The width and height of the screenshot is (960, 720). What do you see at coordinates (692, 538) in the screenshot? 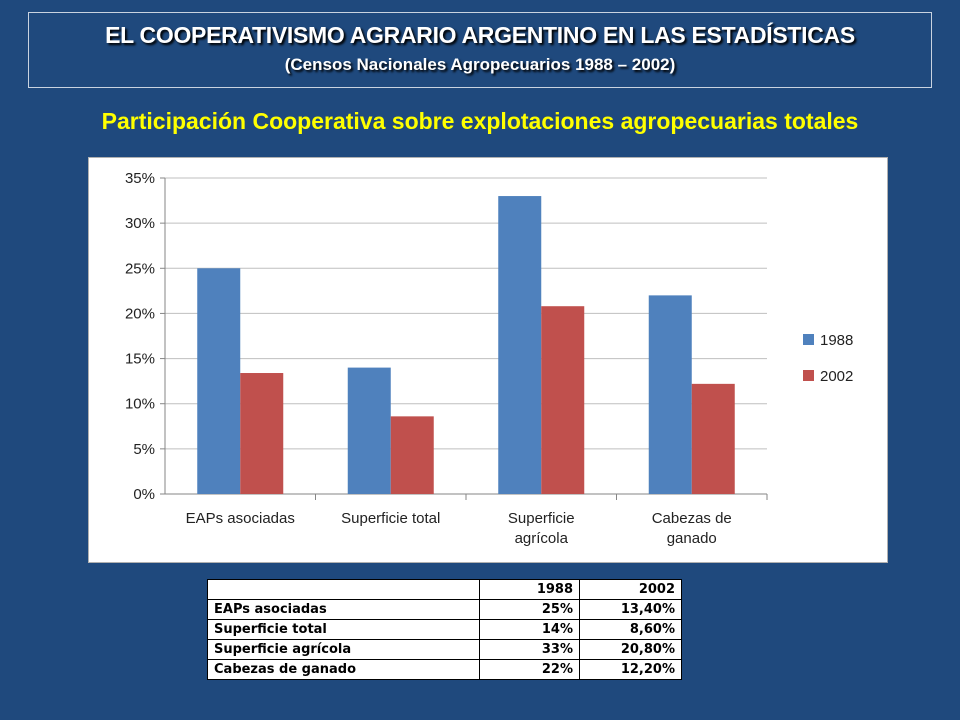
I see `x-category-label: ganado` at bounding box center [692, 538].